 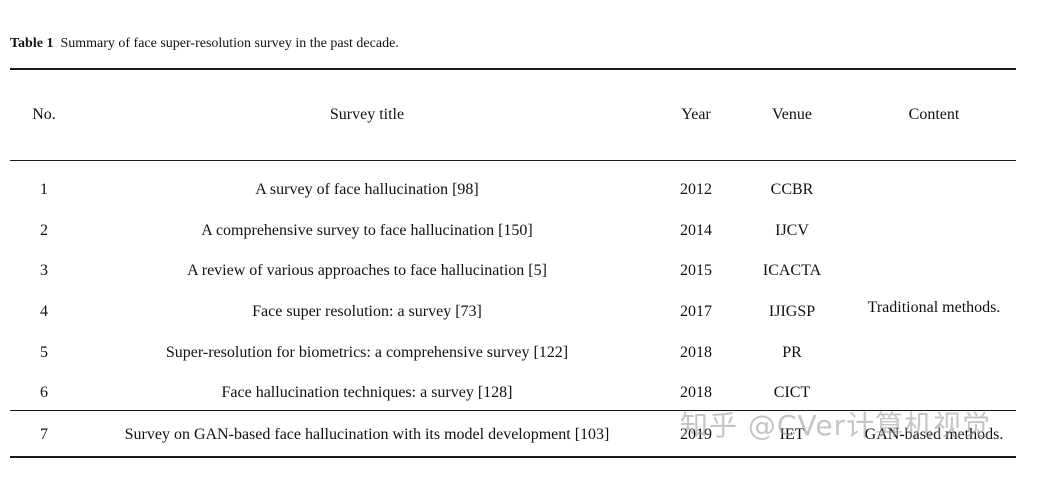 I want to click on table-row-4-no: 4, so click(x=44, y=311).